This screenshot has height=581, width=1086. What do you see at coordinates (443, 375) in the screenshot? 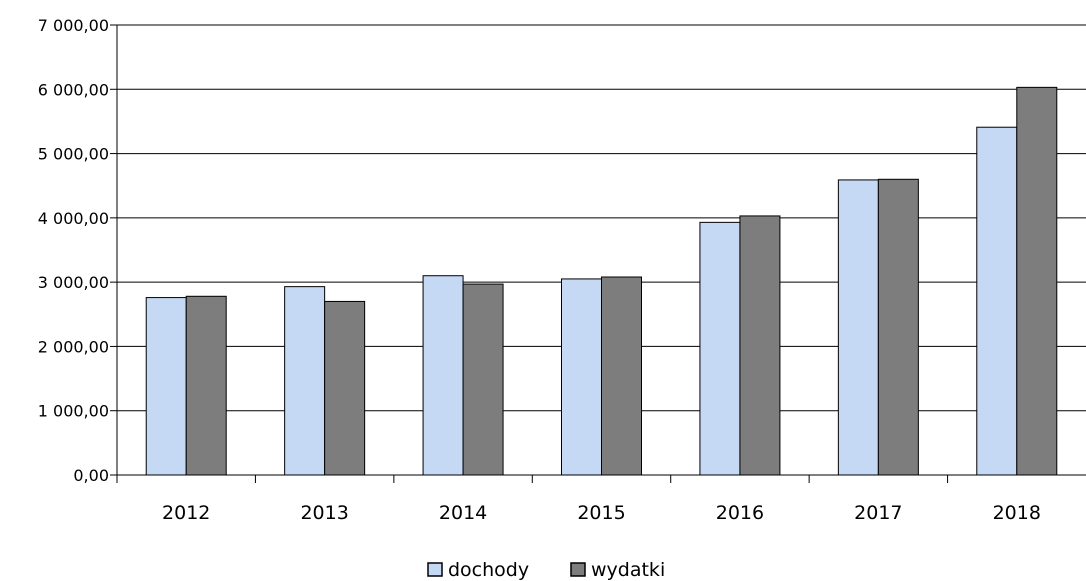
I see `bar-dochody-2014` at bounding box center [443, 375].